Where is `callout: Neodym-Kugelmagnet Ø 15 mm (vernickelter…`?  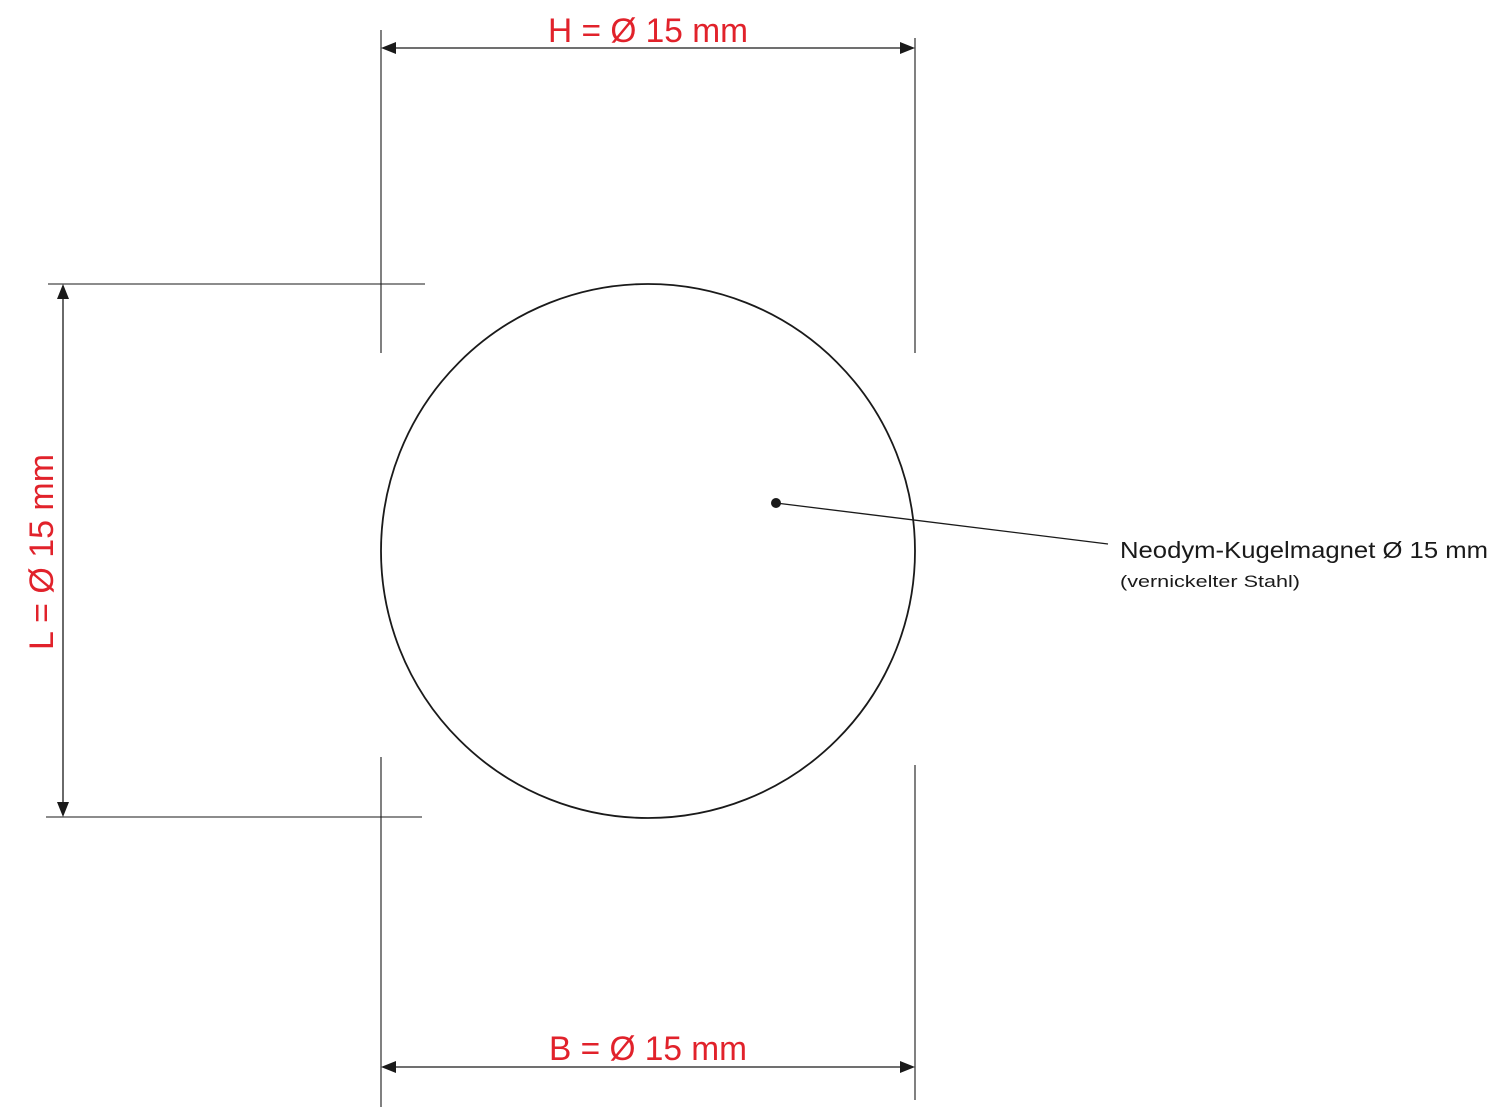 callout: Neodym-Kugelmagnet Ø 15 mm (vernickelter… is located at coordinates (1304, 564).